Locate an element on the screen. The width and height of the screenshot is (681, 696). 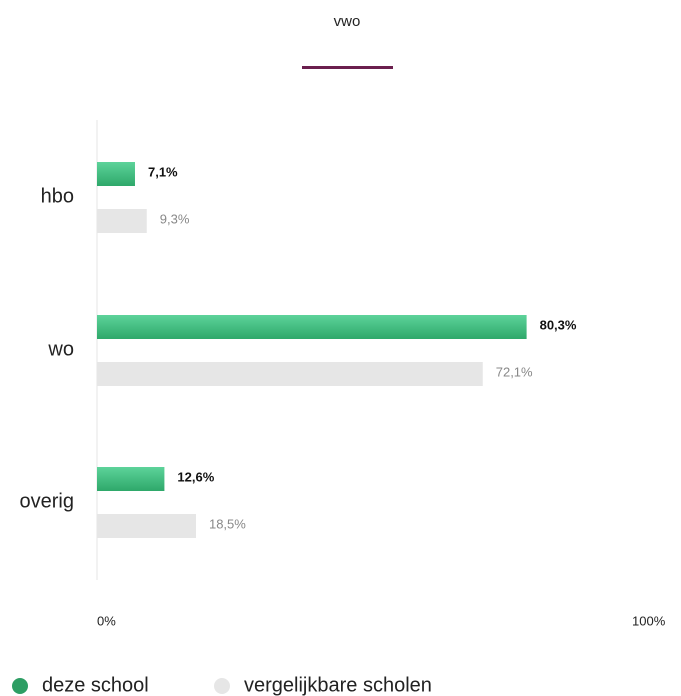
tab-underline is located at coordinates (347, 67).